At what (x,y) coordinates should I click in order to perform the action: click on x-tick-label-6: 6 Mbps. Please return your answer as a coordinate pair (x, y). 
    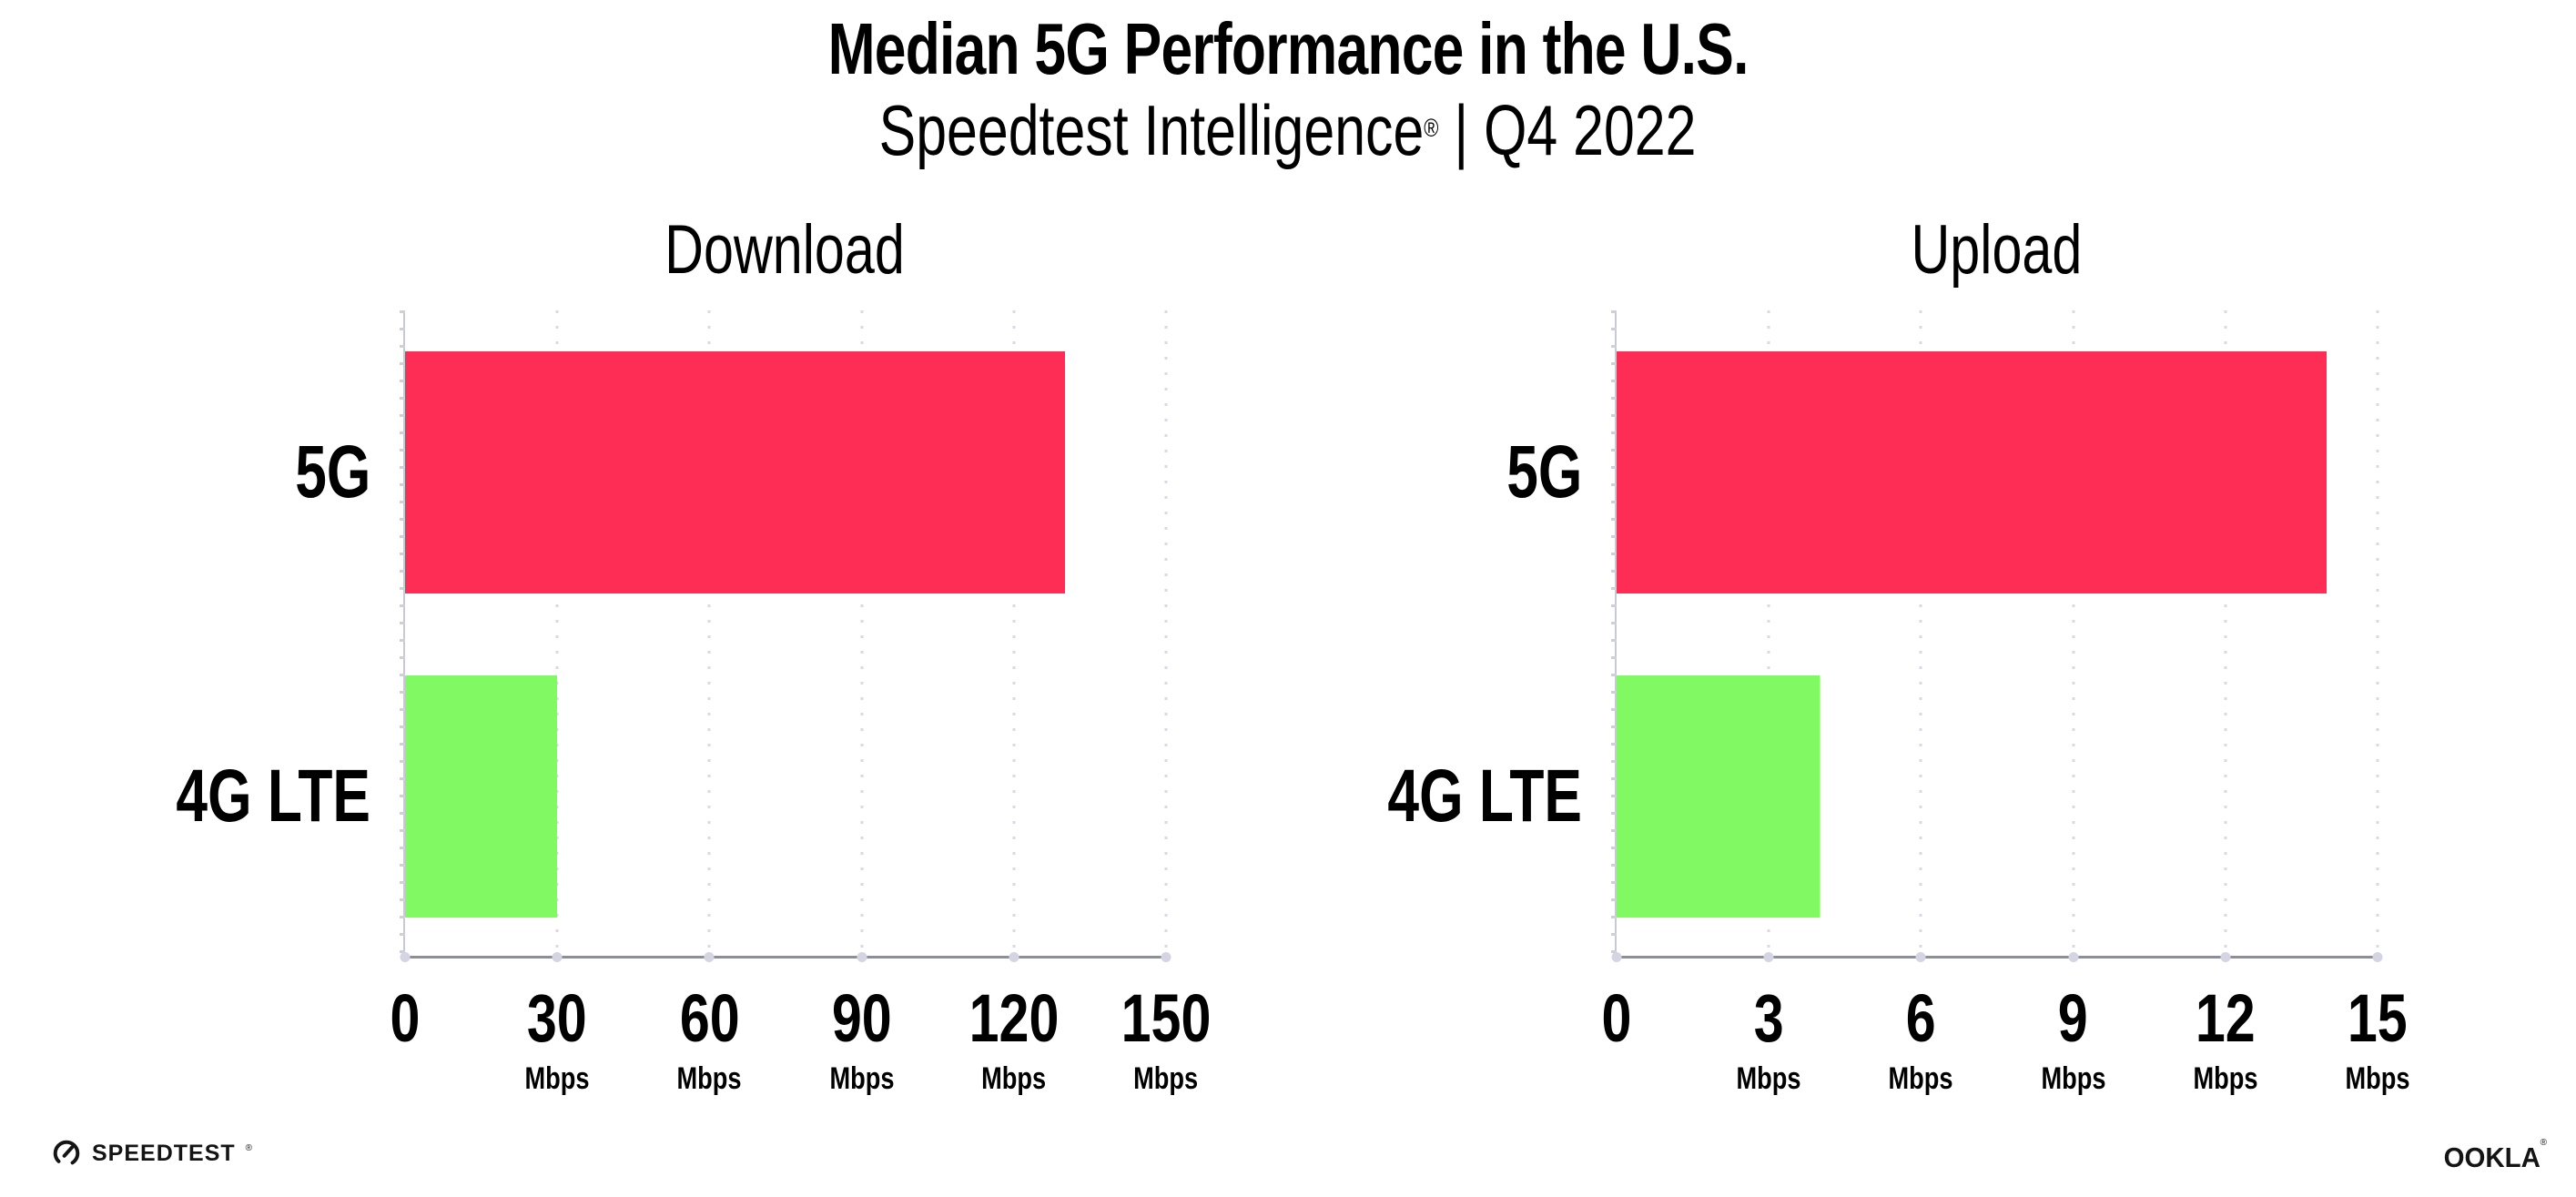
    Looking at the image, I should click on (1921, 1040).